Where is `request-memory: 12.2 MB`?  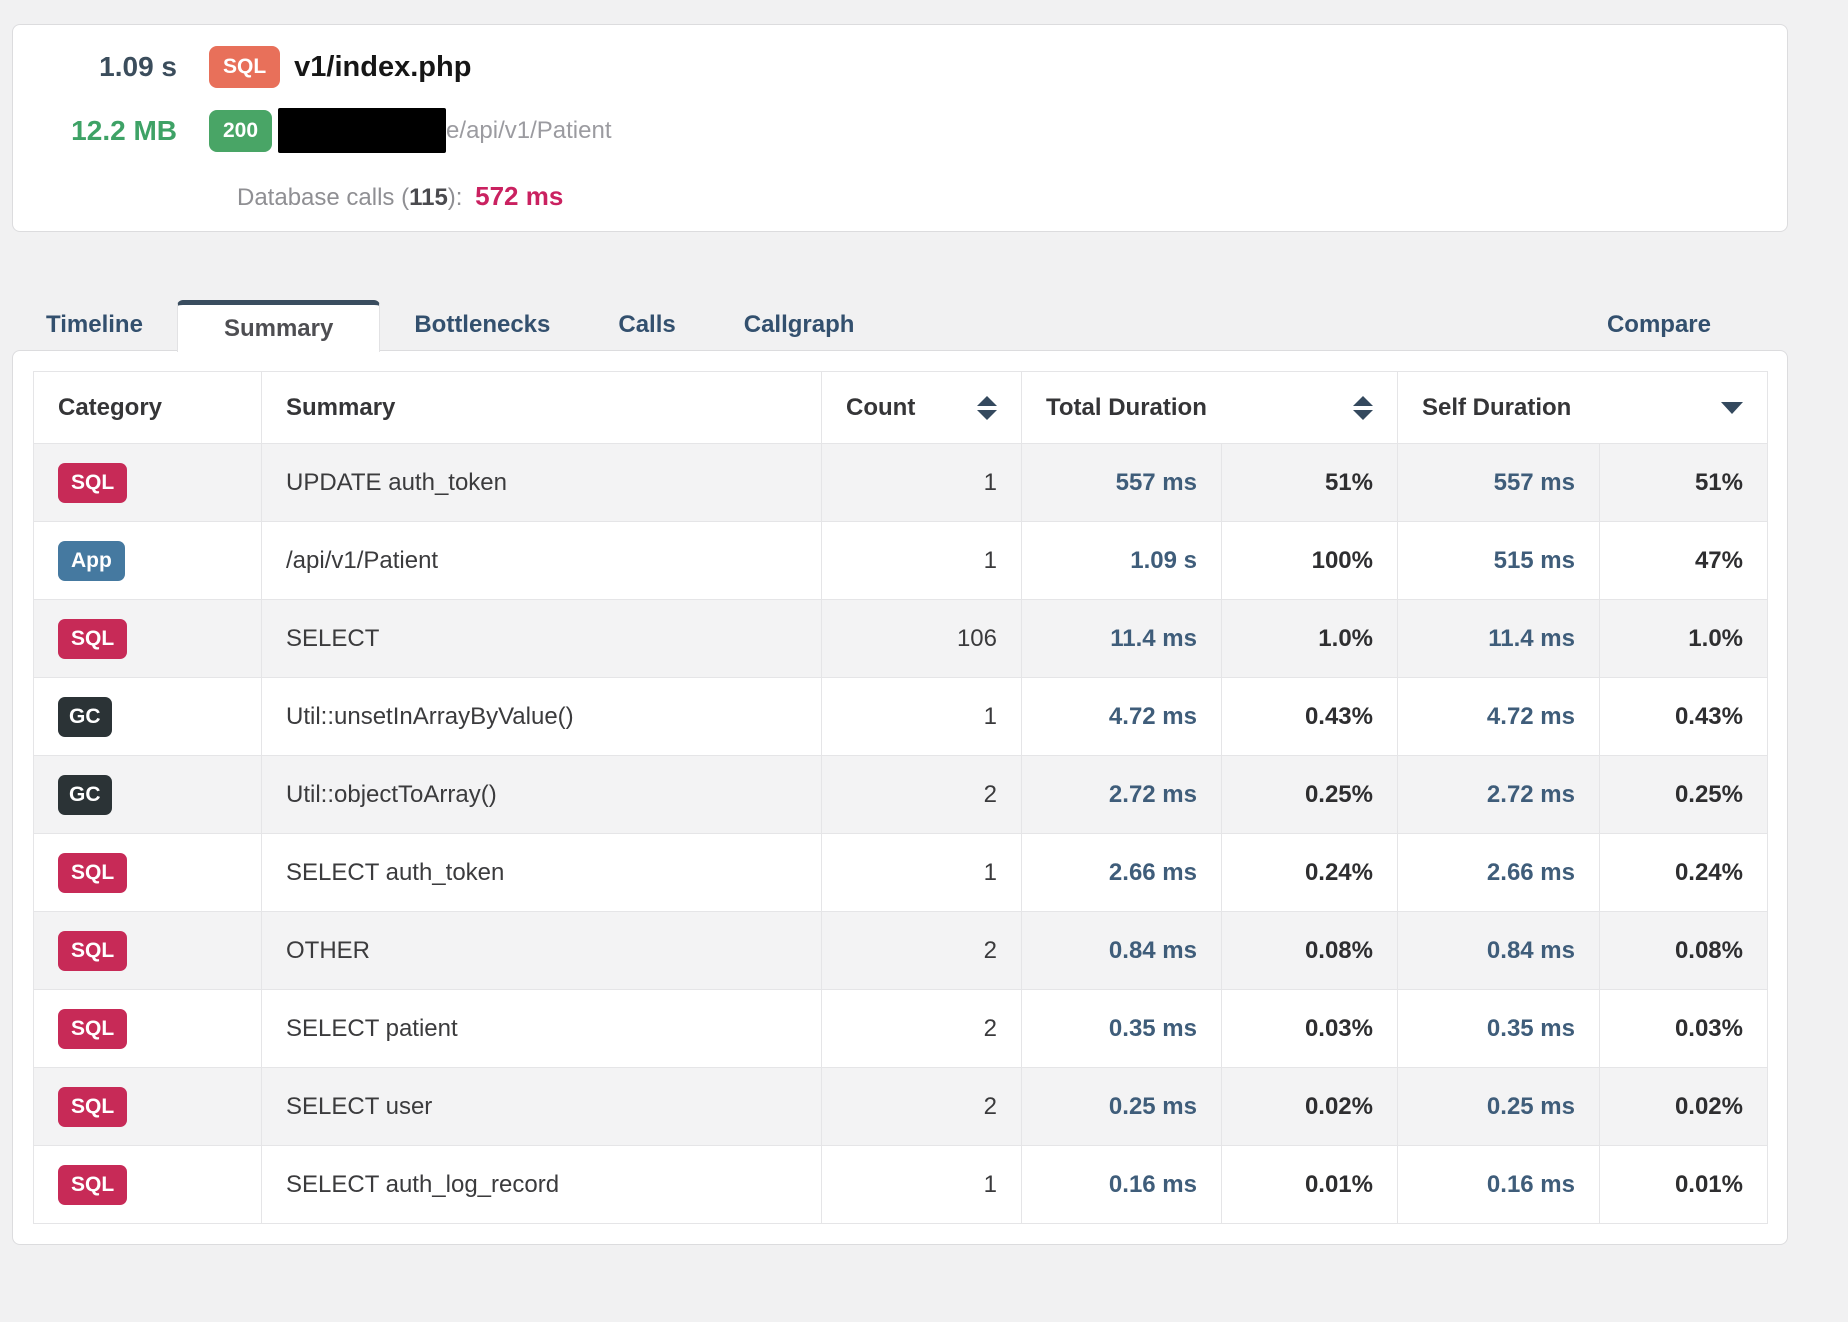 request-memory: 12.2 MB is located at coordinates (124, 130).